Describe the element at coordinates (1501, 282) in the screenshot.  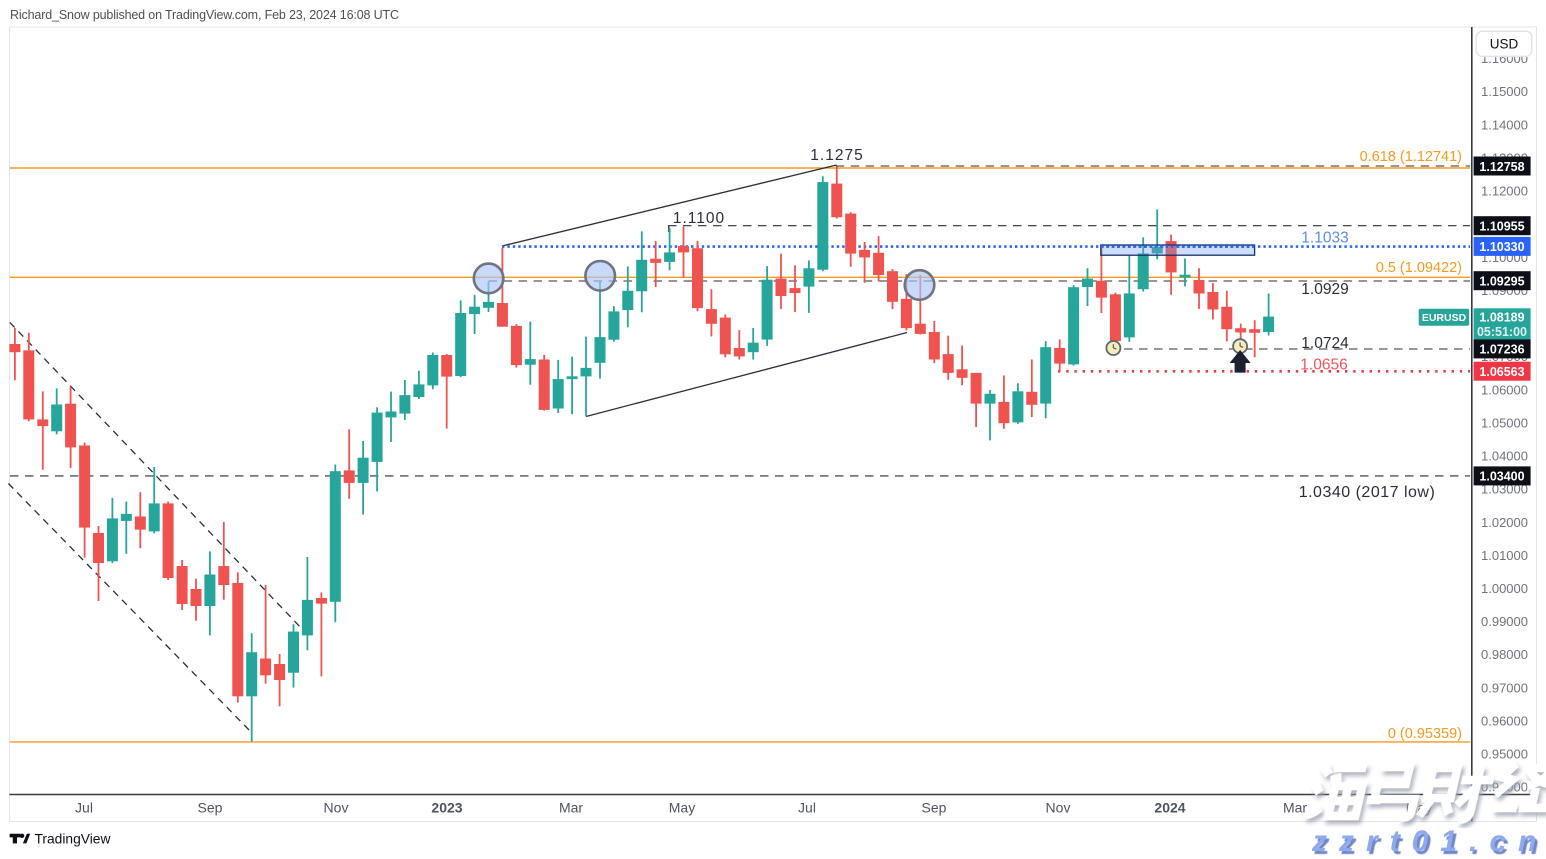
I see `svg-text: 1.09295` at that location.